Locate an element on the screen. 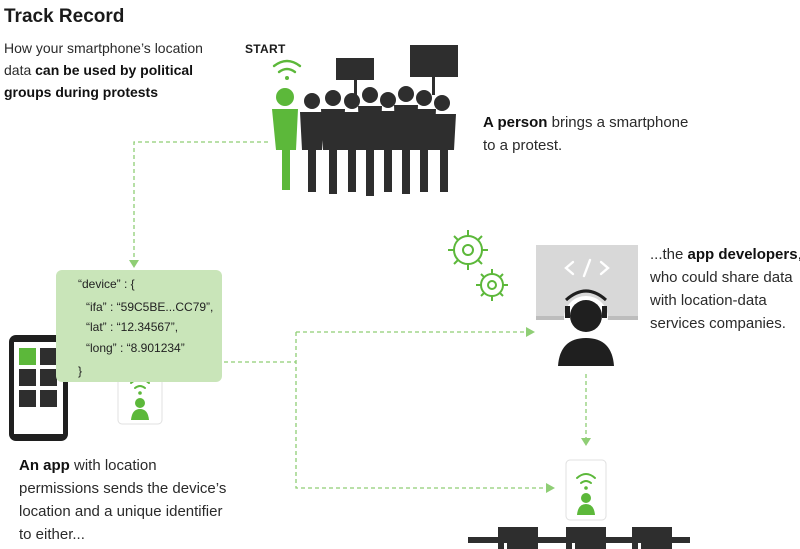 Image resolution: width=800 pixels, height=549 pixels. page-title: Track Record is located at coordinates (64, 16).